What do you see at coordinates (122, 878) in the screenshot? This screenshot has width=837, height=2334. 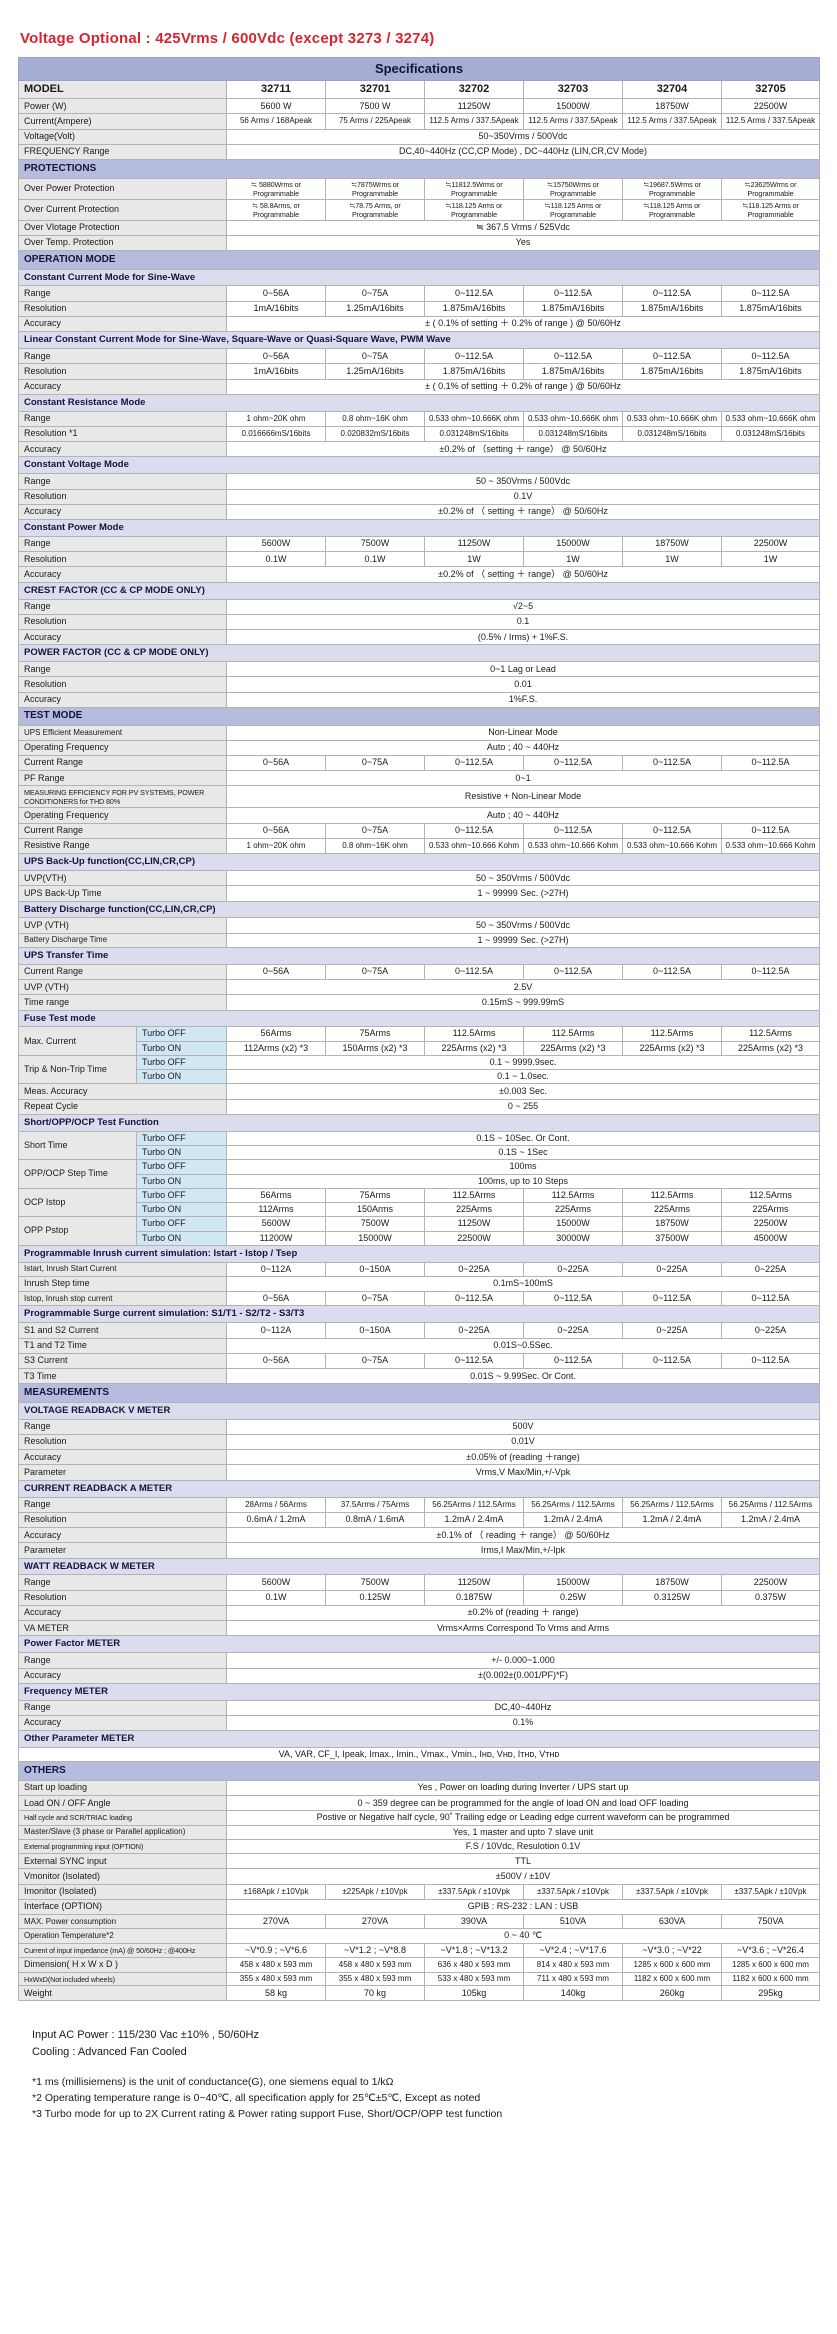 I see `row-label: UVP(VTH)` at bounding box center [122, 878].